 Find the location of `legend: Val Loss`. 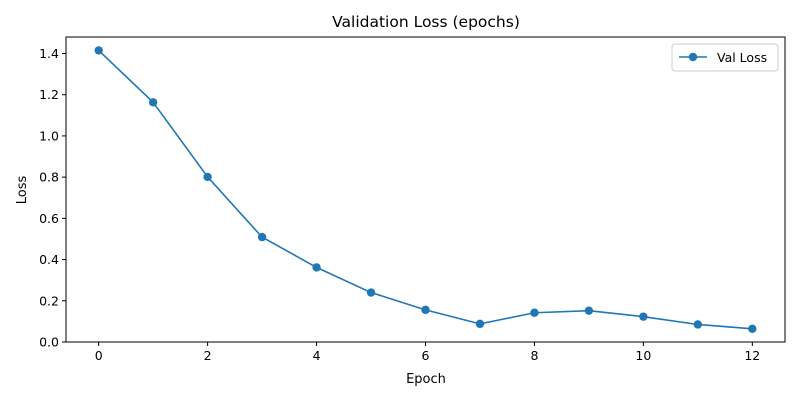

legend: Val Loss is located at coordinates (725, 57).